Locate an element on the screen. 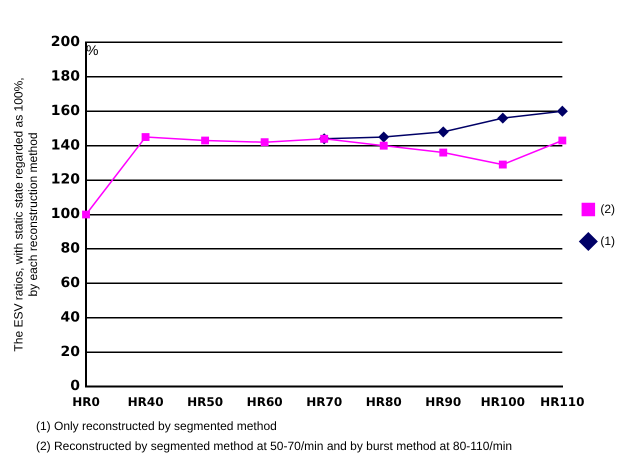 This screenshot has width=643, height=465. y-tick-label: 60 is located at coordinates (70, 282).